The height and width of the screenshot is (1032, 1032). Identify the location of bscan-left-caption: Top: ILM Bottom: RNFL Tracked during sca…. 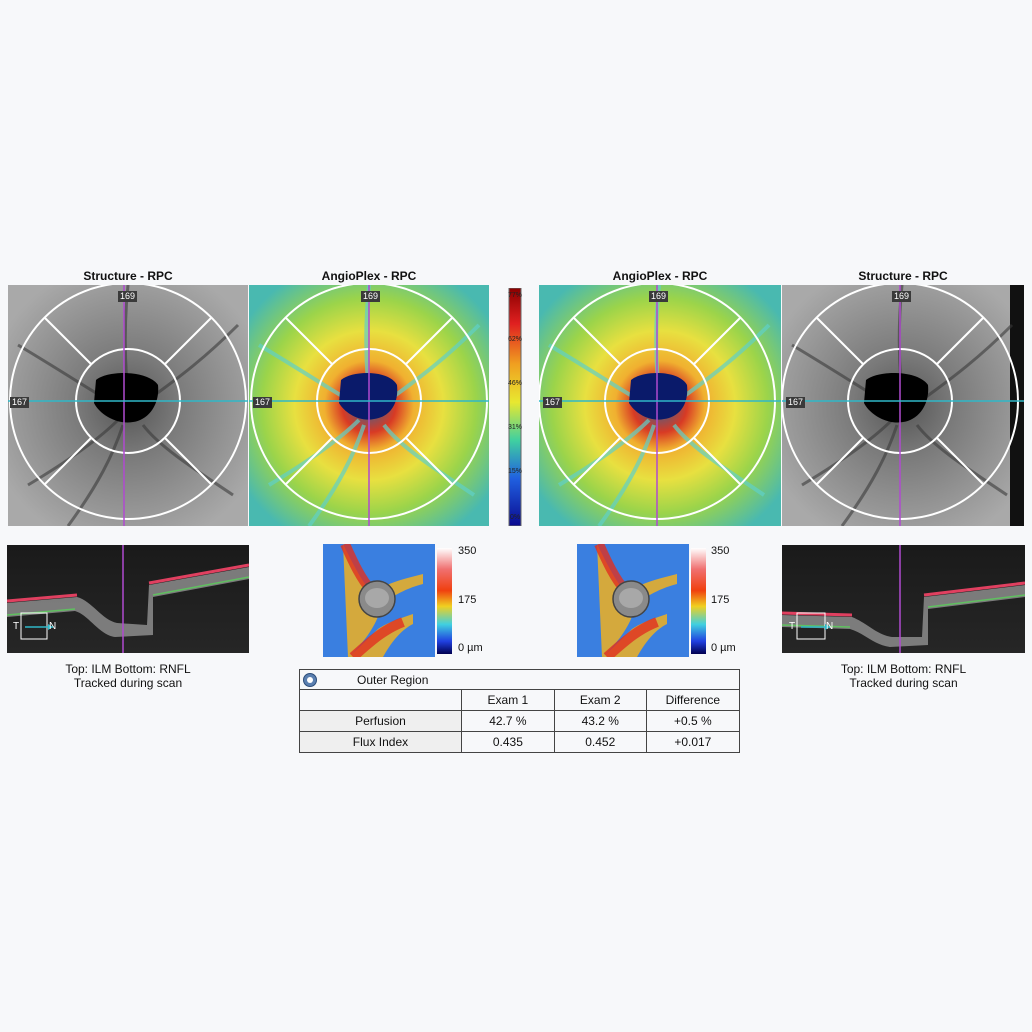
(128, 676).